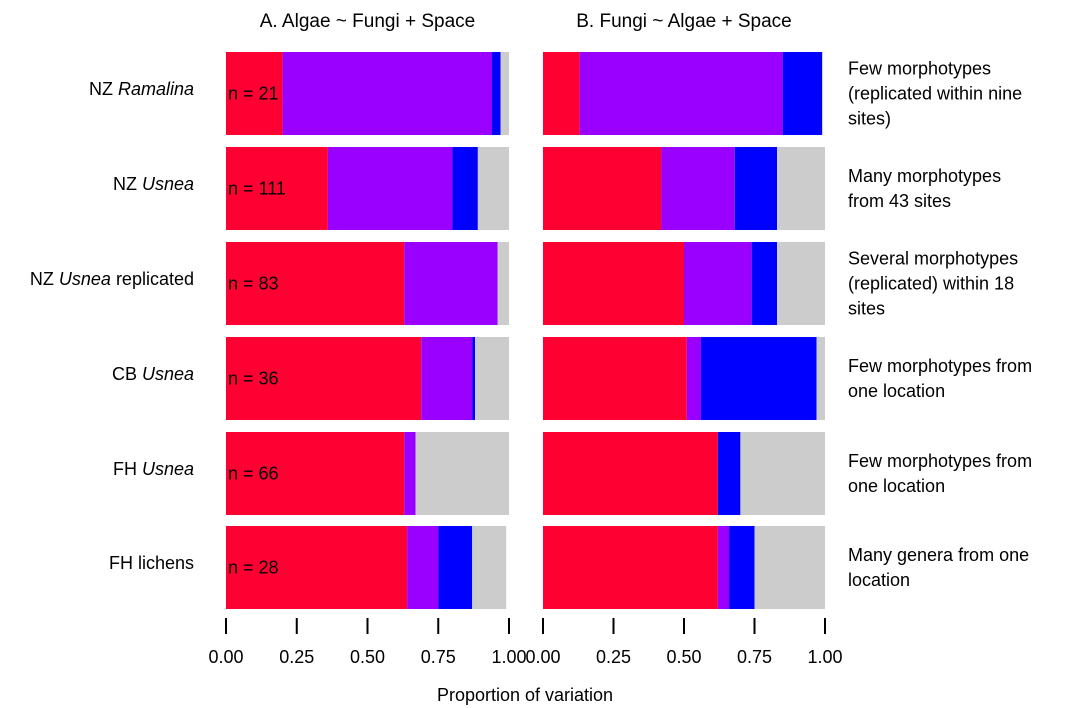 The image size is (1075, 708). What do you see at coordinates (933, 259) in the screenshot?
I see `row-description: Several morphotypes` at bounding box center [933, 259].